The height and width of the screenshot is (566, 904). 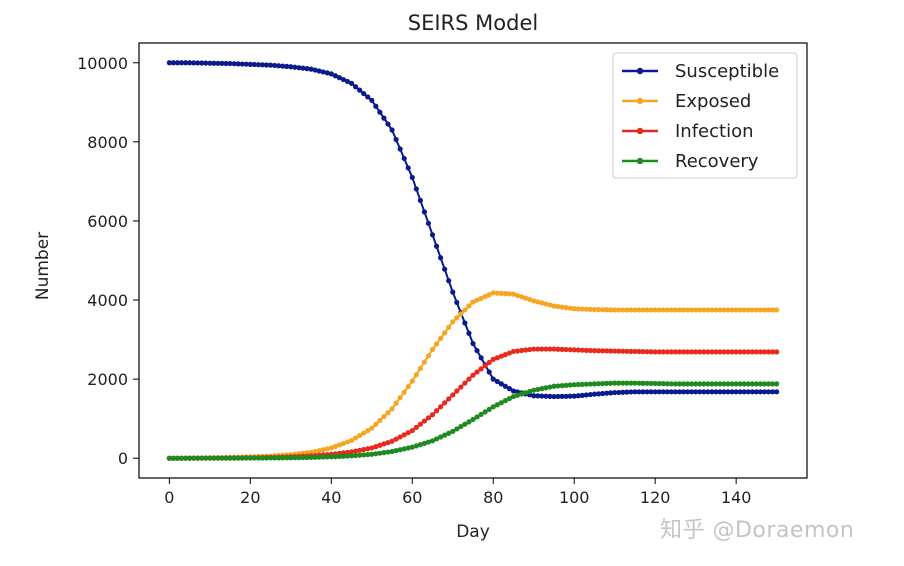 What do you see at coordinates (727, 71) in the screenshot?
I see `legend-label: Susceptible` at bounding box center [727, 71].